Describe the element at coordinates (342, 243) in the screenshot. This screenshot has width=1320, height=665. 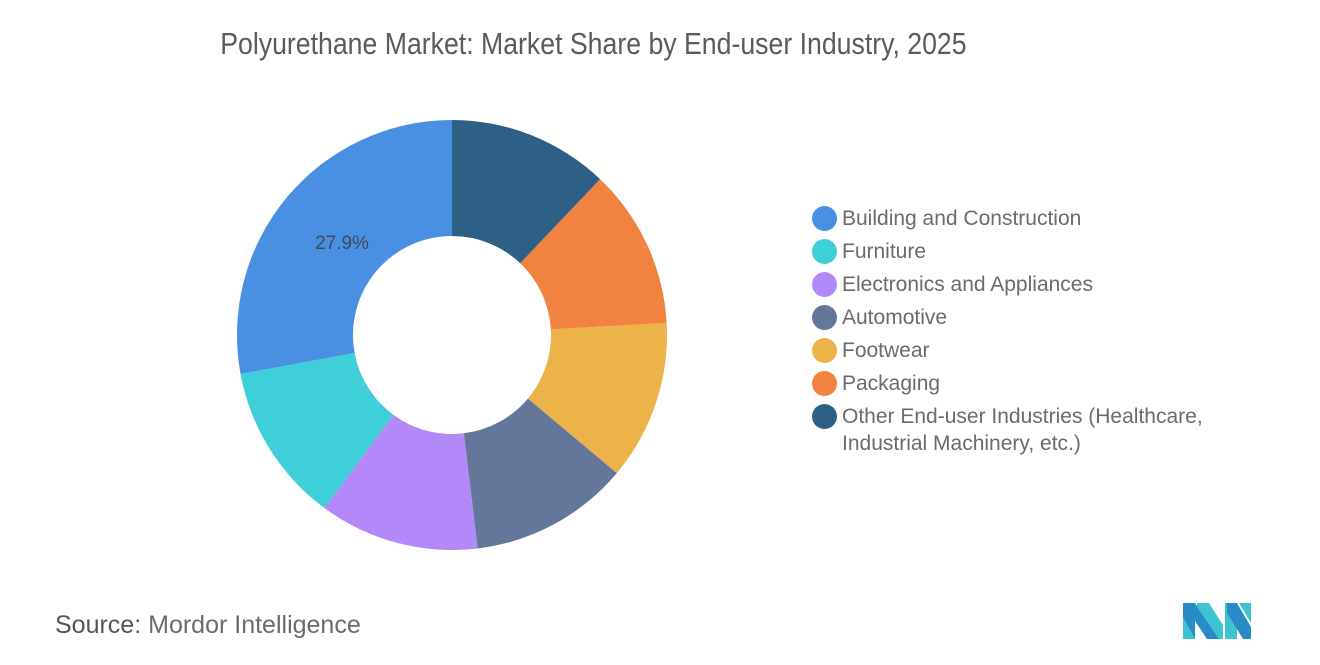
I see `slice-data-label: 27.9%` at that location.